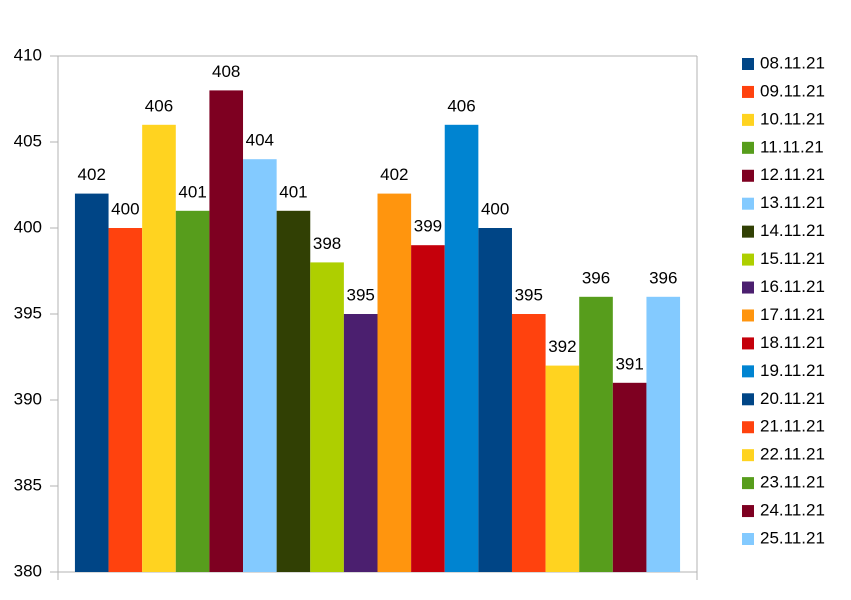 This screenshot has height=600, width=851. What do you see at coordinates (792, 174) in the screenshot?
I see `legend-label: 12.11.21` at bounding box center [792, 174].